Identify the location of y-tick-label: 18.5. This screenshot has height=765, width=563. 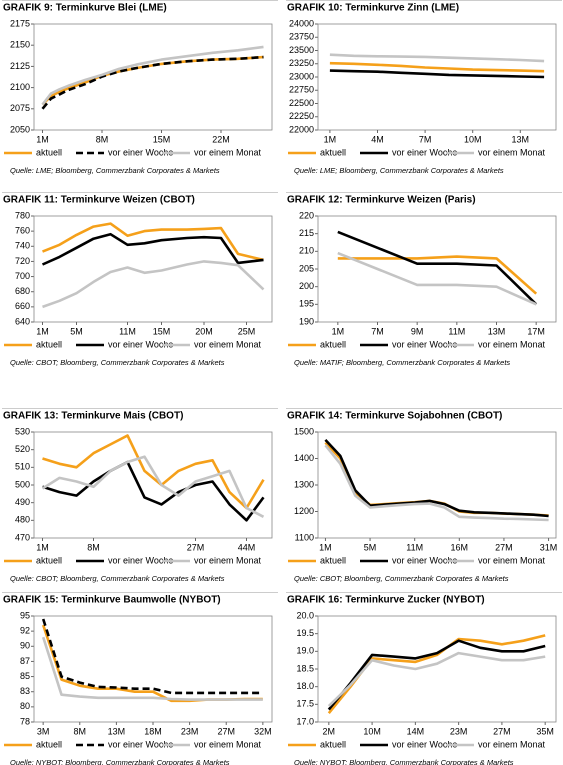
(305, 668).